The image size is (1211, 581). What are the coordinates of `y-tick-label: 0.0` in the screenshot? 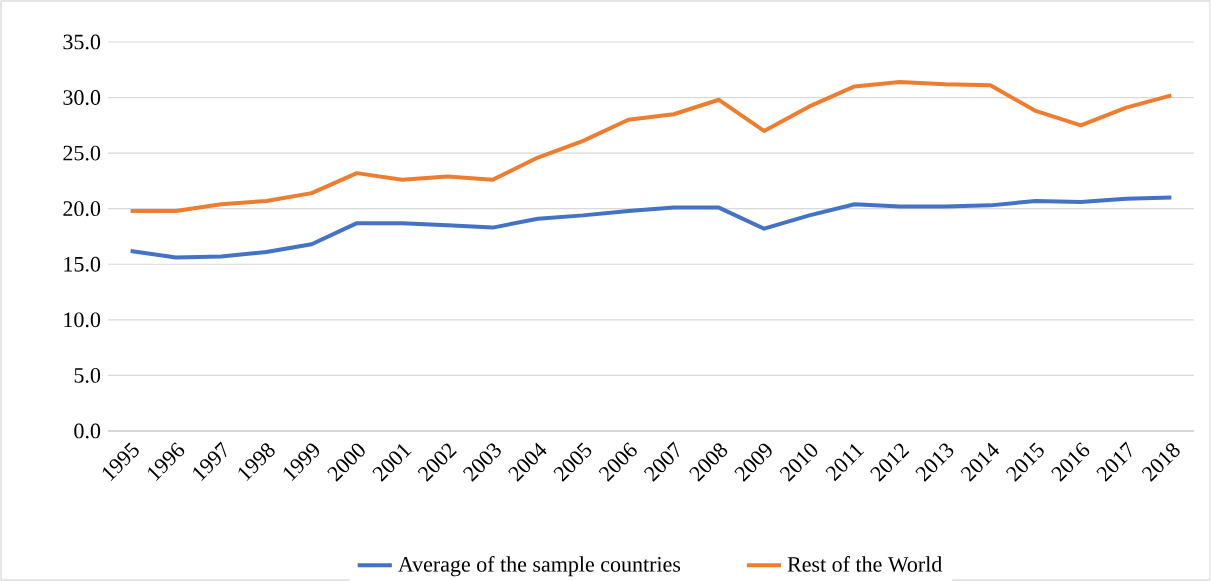 It's located at (87, 431).